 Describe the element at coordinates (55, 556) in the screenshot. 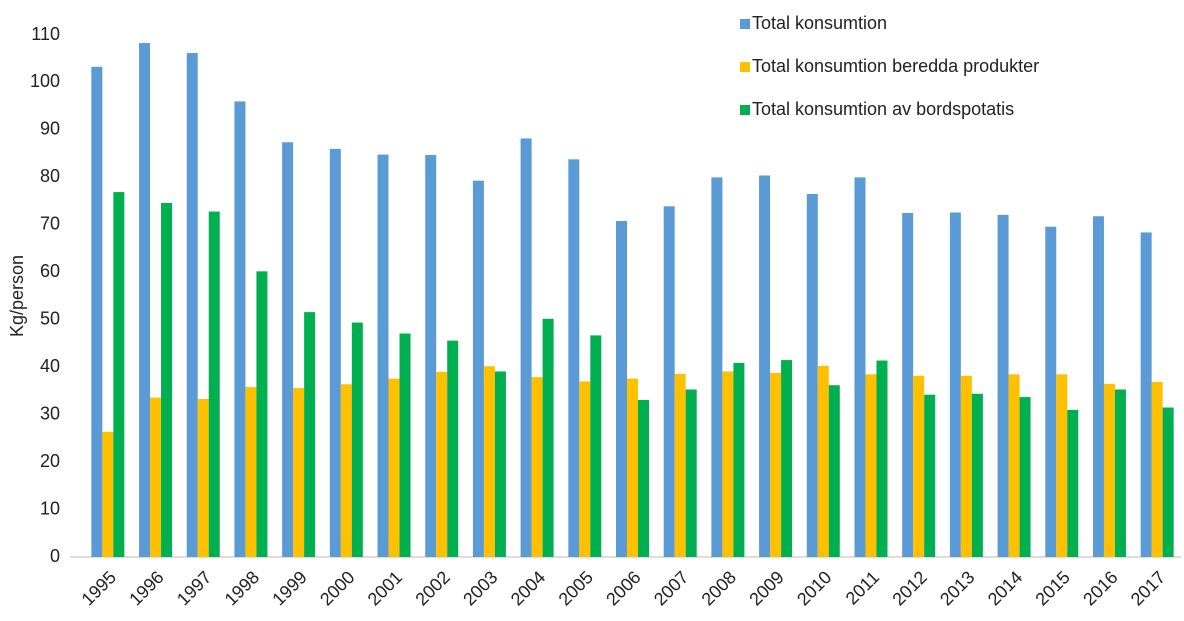

I see `y-tick-label: 0` at that location.